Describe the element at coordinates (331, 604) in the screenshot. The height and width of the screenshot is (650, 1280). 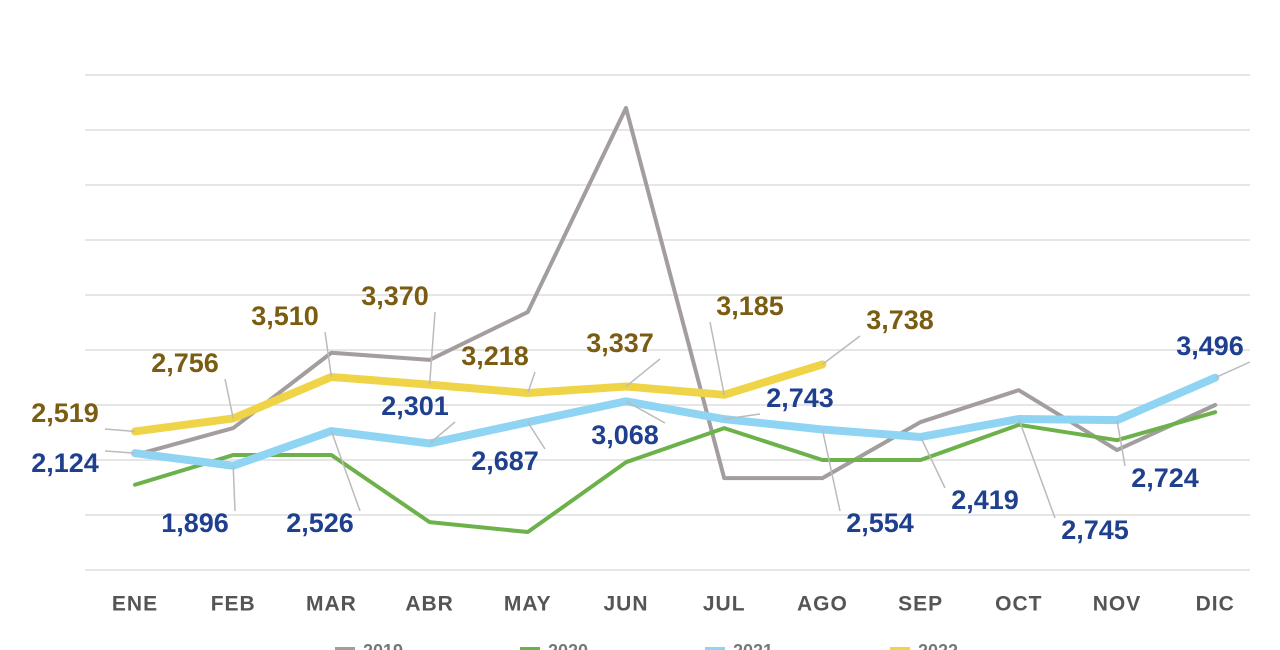
I see `x-tick-label: MAR` at that location.